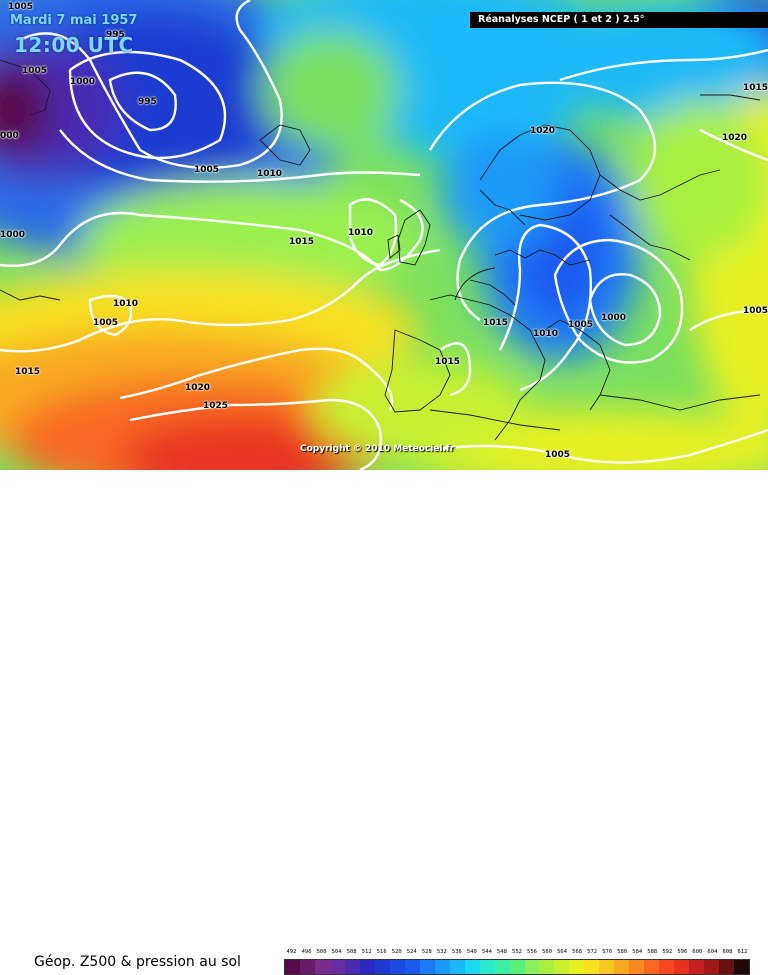 The width and height of the screenshot is (768, 975). What do you see at coordinates (74, 20) in the screenshot?
I see `date-label: Mardi 7 mai 1957` at bounding box center [74, 20].